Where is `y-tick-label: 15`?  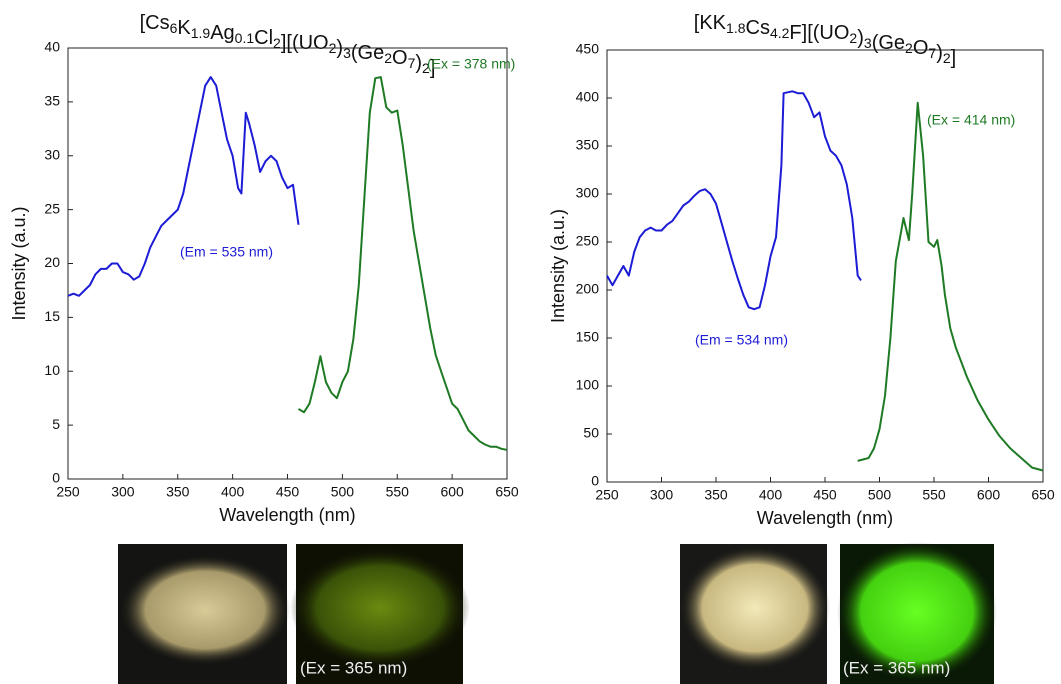
y-tick-label: 15 is located at coordinates (52, 316).